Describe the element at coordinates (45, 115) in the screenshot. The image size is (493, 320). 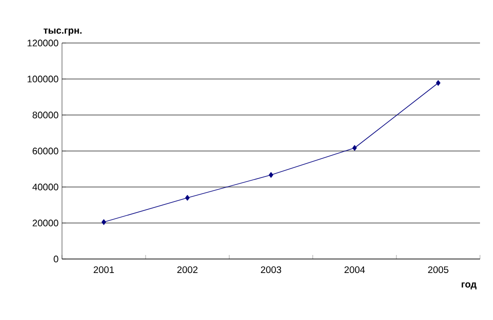
I see `y-tick-label: 80000` at that location.